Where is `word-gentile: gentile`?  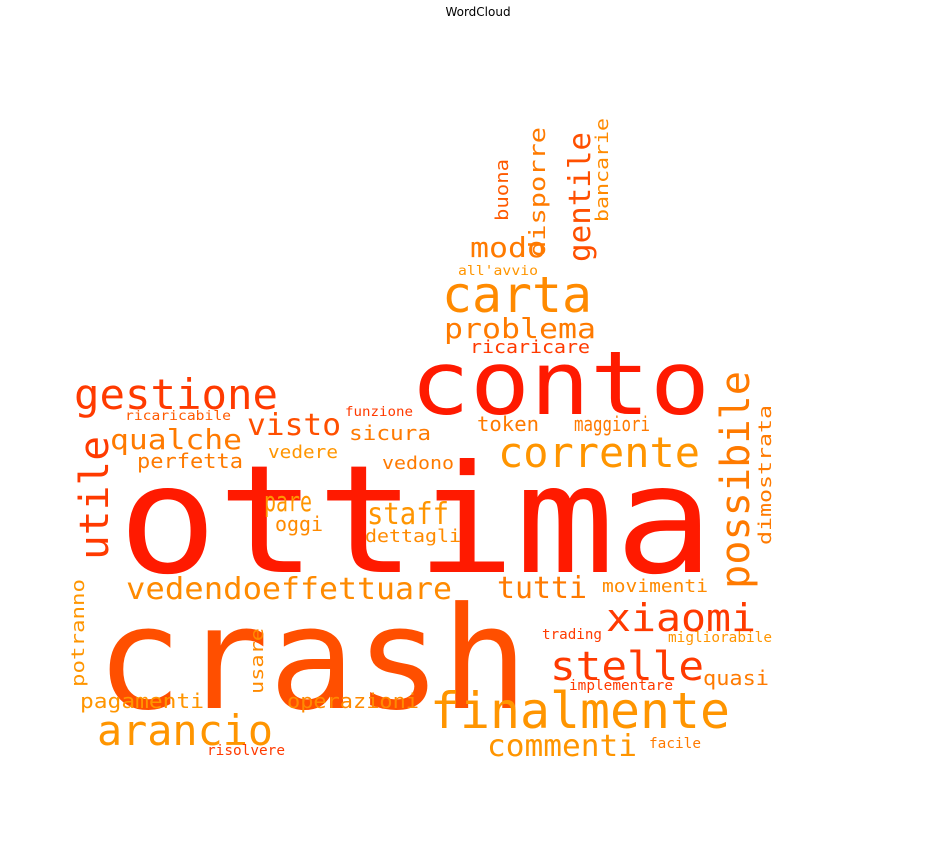 word-gentile: gentile is located at coordinates (580, 197).